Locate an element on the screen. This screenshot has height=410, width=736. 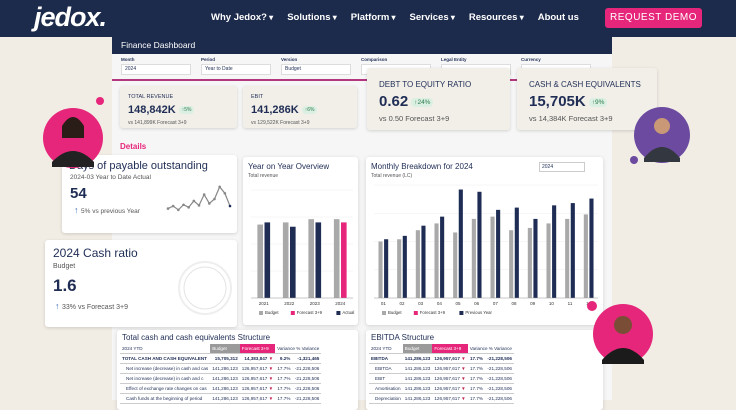
year-select: 2024 is located at coordinates (562, 167).